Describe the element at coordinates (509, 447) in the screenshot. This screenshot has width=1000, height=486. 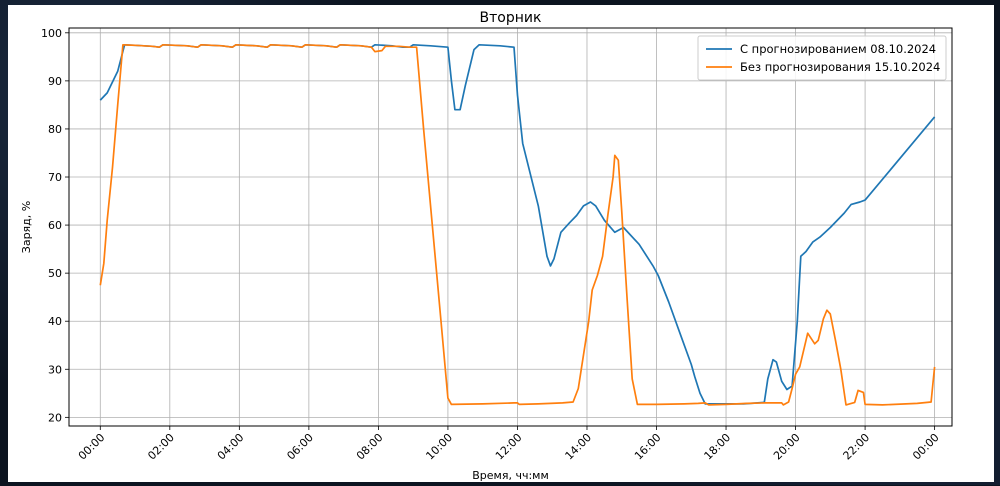
I see `x-tick-label: 12:00` at that location.